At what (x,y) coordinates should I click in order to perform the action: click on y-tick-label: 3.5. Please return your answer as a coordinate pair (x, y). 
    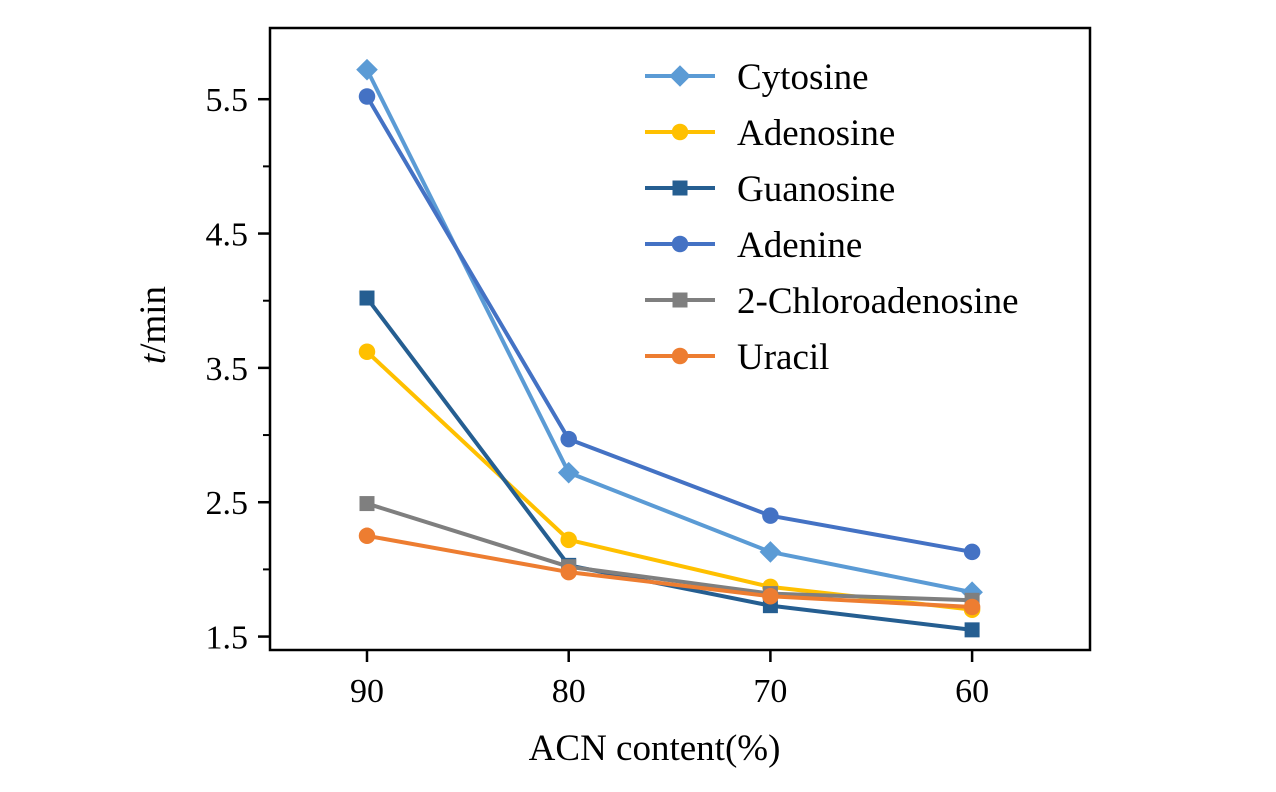
    Looking at the image, I should click on (227, 369).